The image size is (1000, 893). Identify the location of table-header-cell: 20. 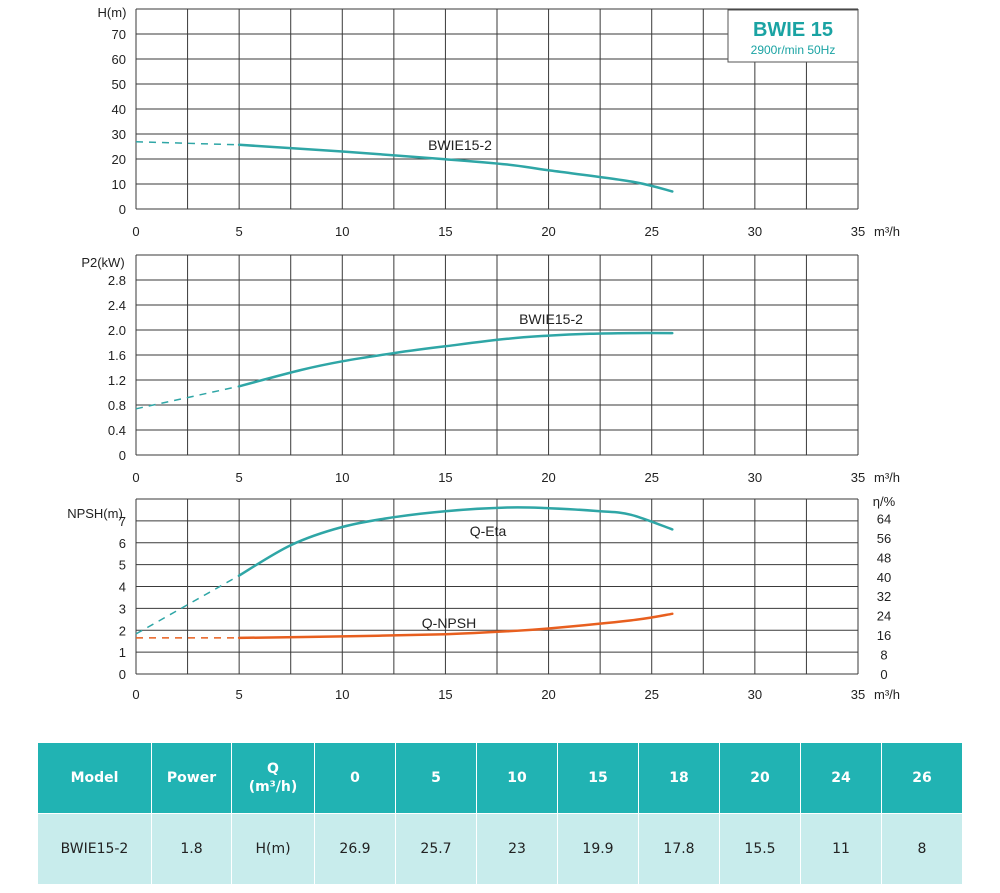
(760, 778).